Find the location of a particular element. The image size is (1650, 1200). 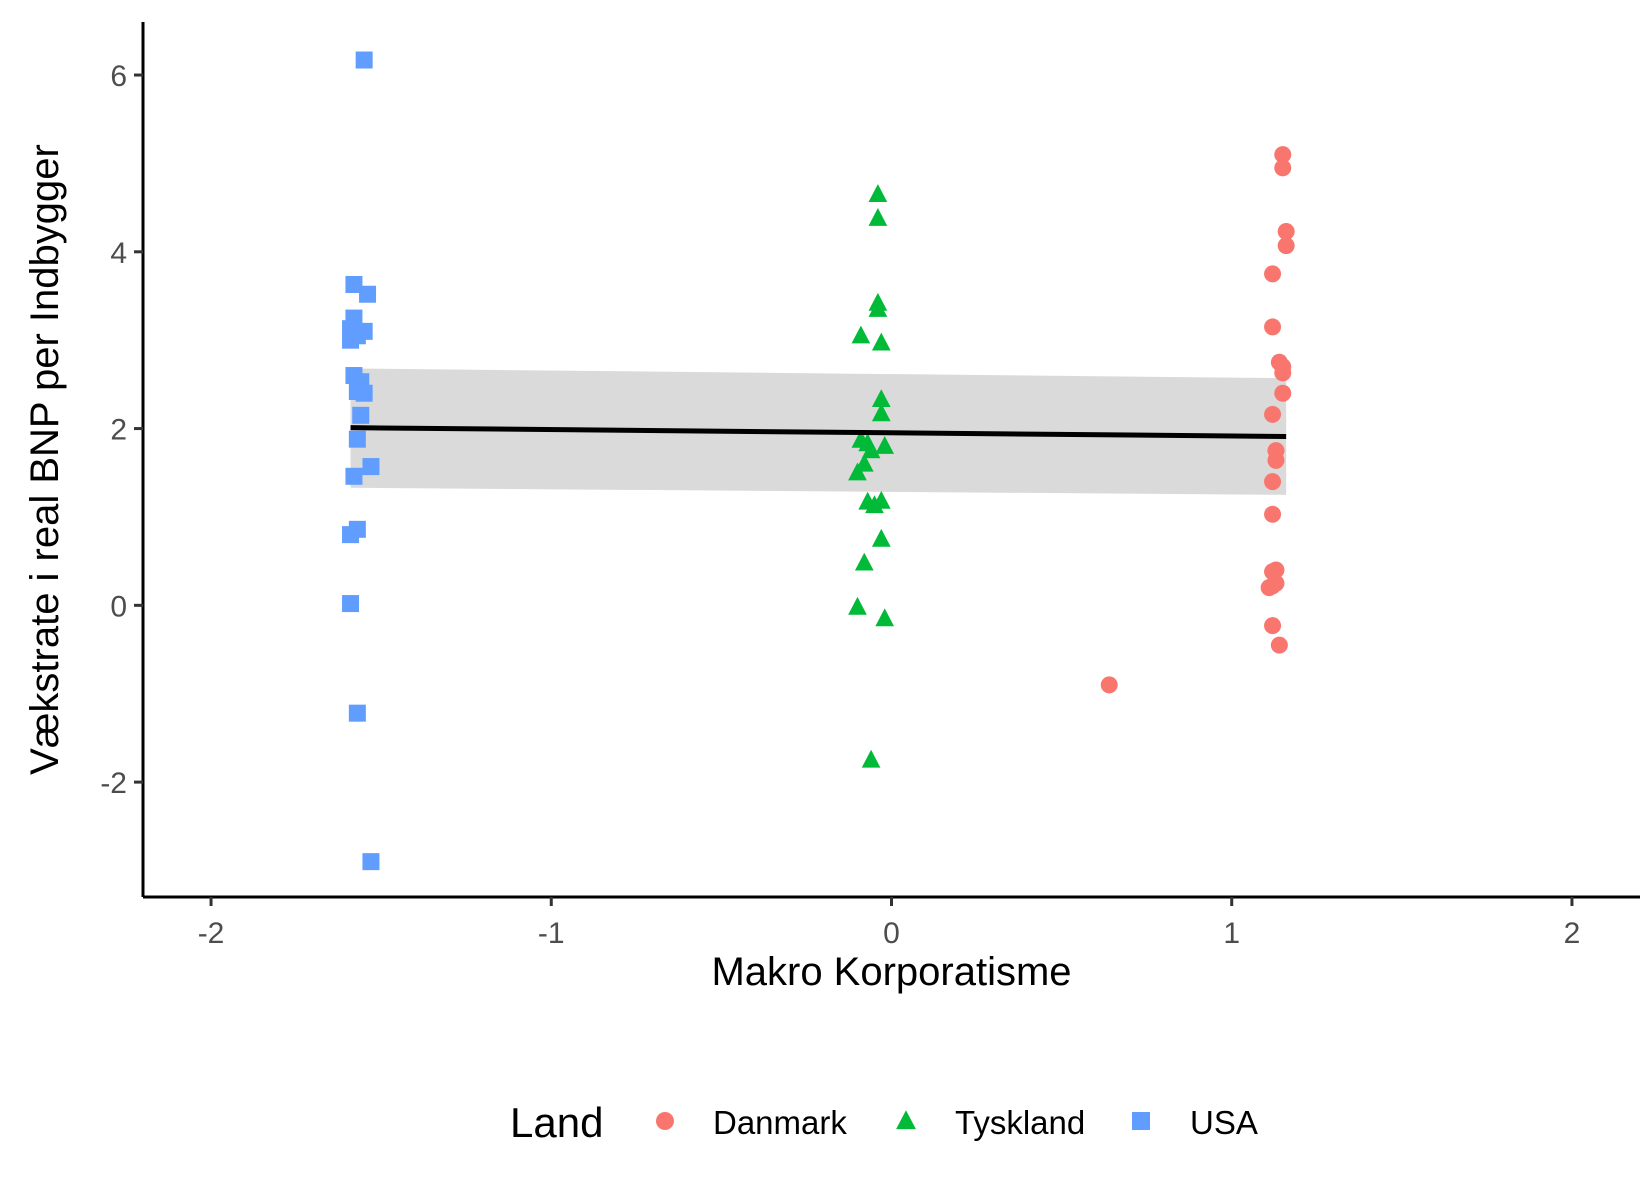

x-tick-label: 0 is located at coordinates (891, 933).